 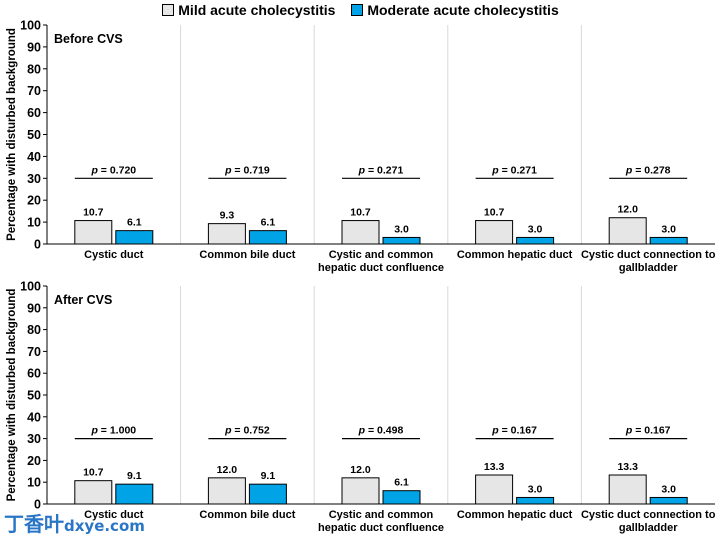 What do you see at coordinates (381, 515) in the screenshot?
I see `x-category-label: Cystic and common` at bounding box center [381, 515].